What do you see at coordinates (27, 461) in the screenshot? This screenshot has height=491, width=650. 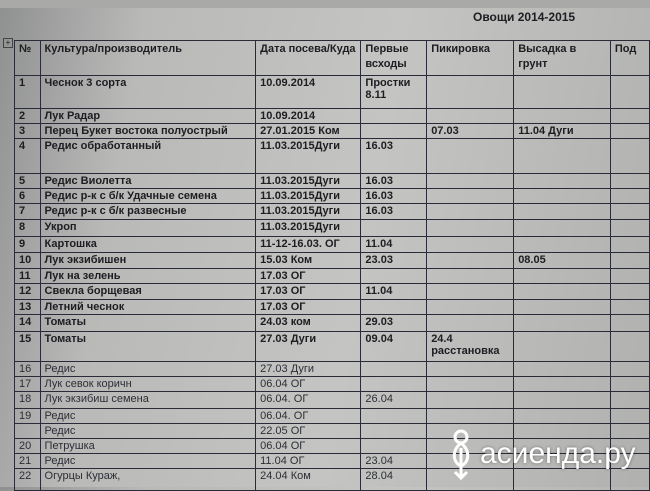 I see `table-cell: 21` at bounding box center [27, 461].